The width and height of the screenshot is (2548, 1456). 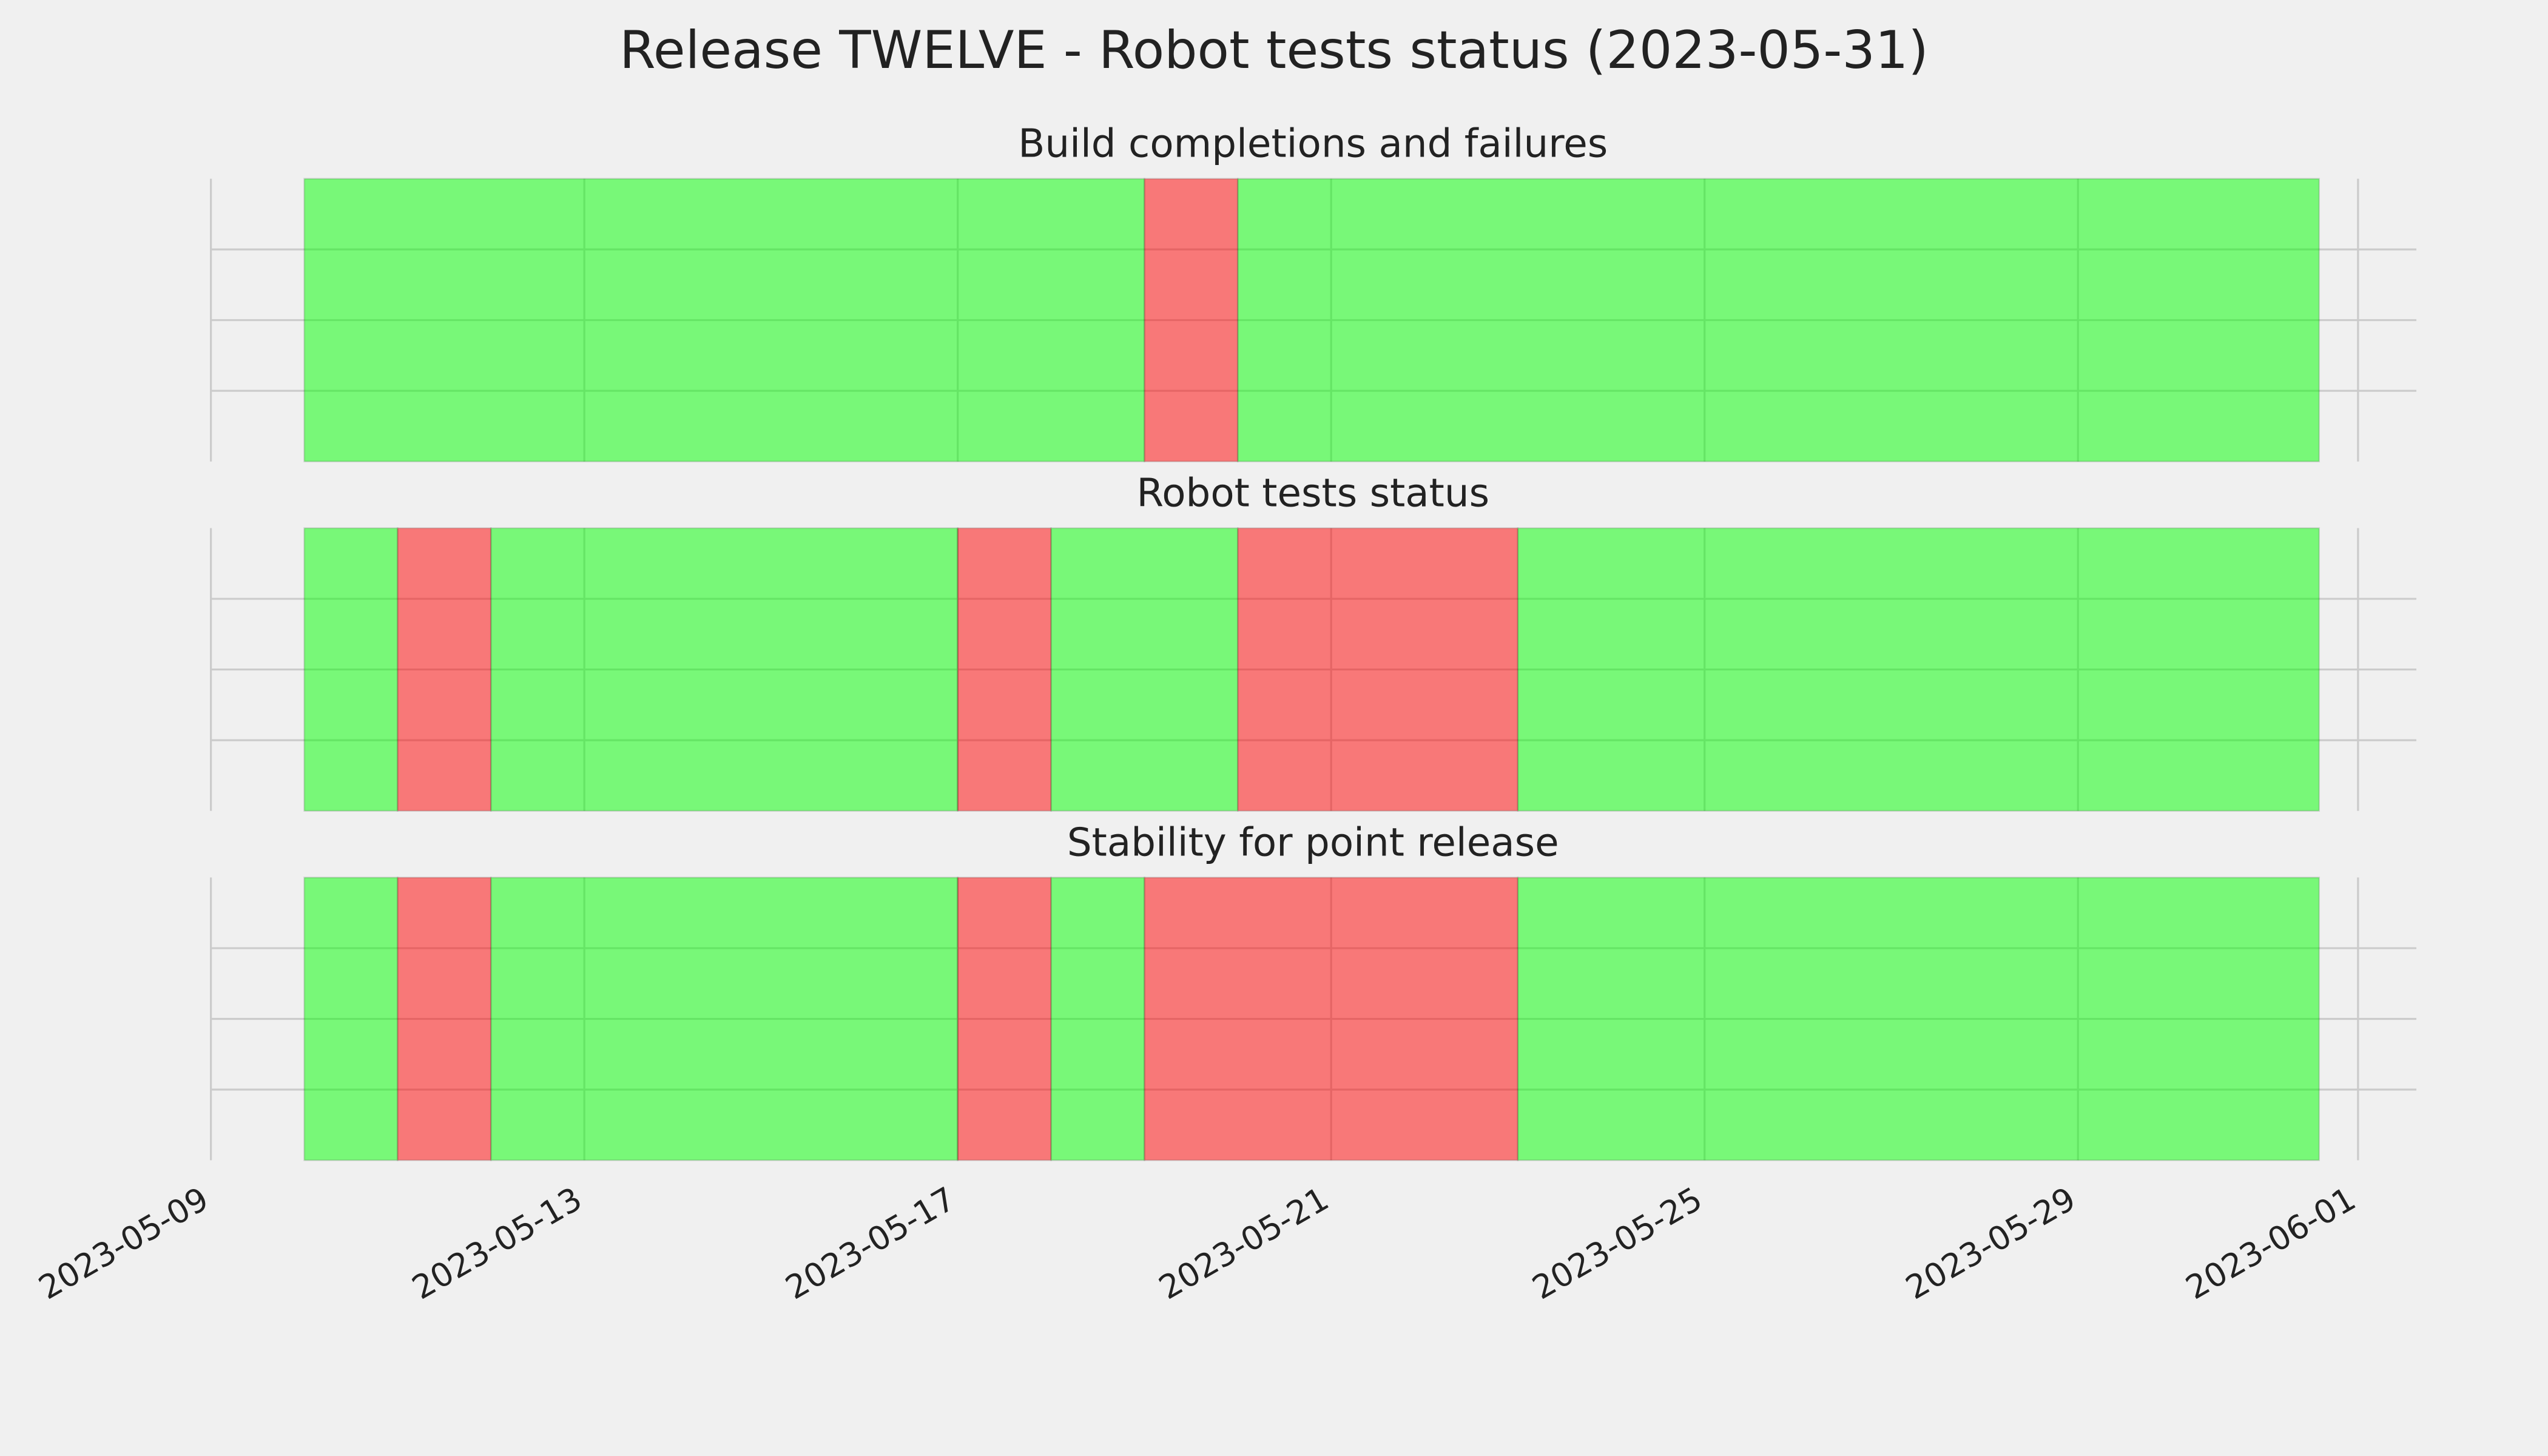 I want to click on x-tick-label: 2023-05-21, so click(x=1244, y=1243).